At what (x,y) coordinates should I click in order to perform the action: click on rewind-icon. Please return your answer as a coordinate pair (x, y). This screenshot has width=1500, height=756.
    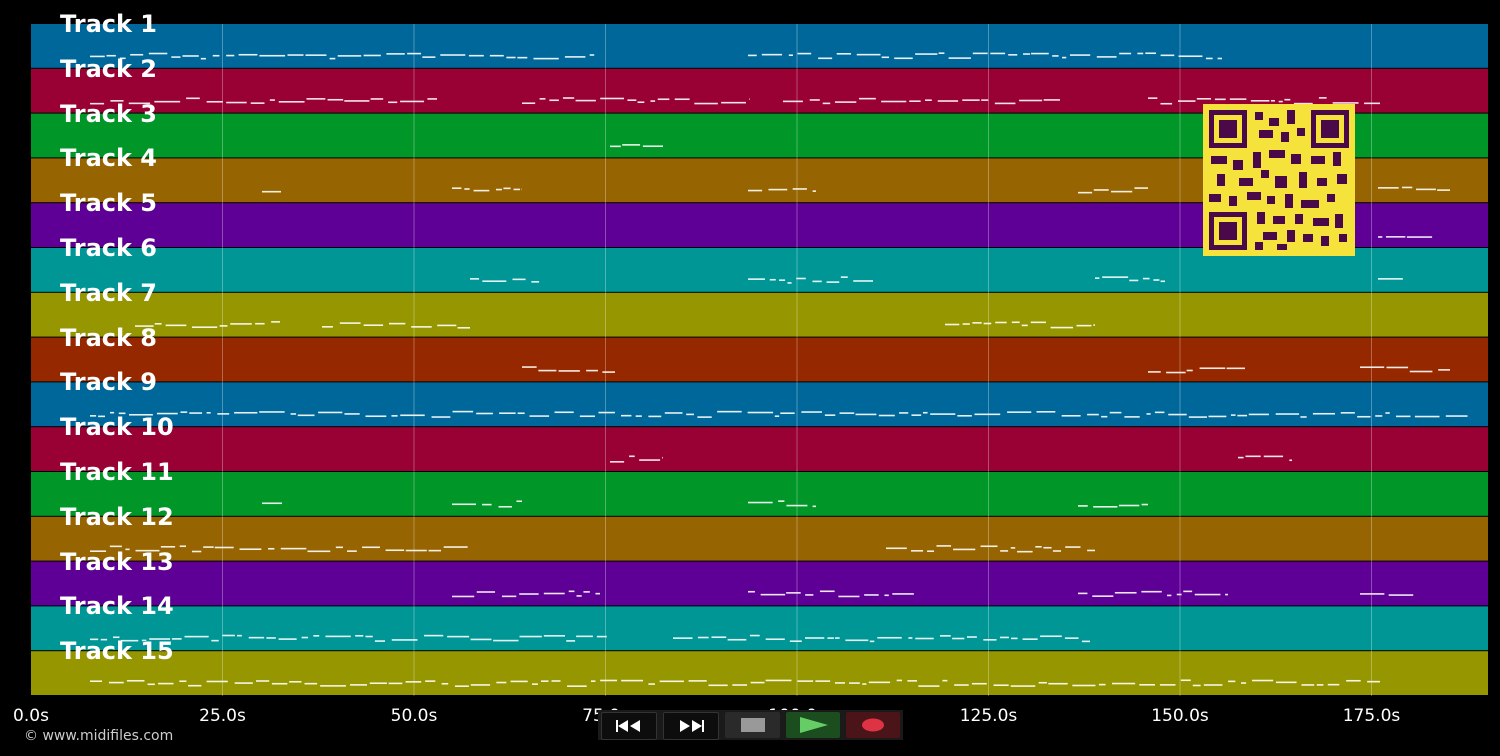
    Looking at the image, I should click on (628, 726).